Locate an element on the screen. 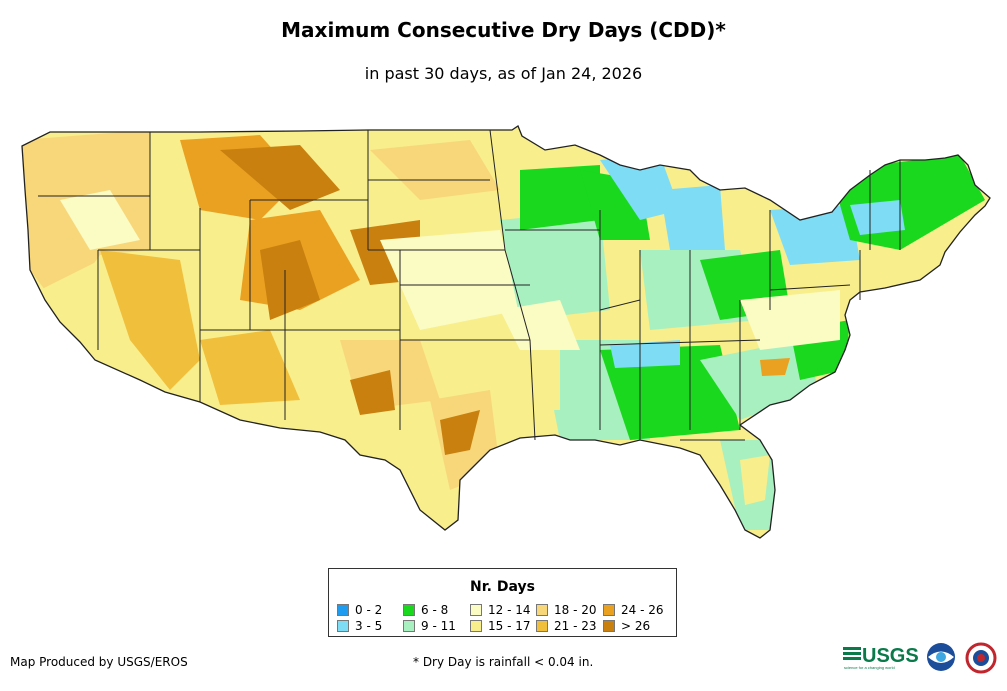 This screenshot has width=1007, height=691. legend-item: 0 - 2 is located at coordinates (360, 610).